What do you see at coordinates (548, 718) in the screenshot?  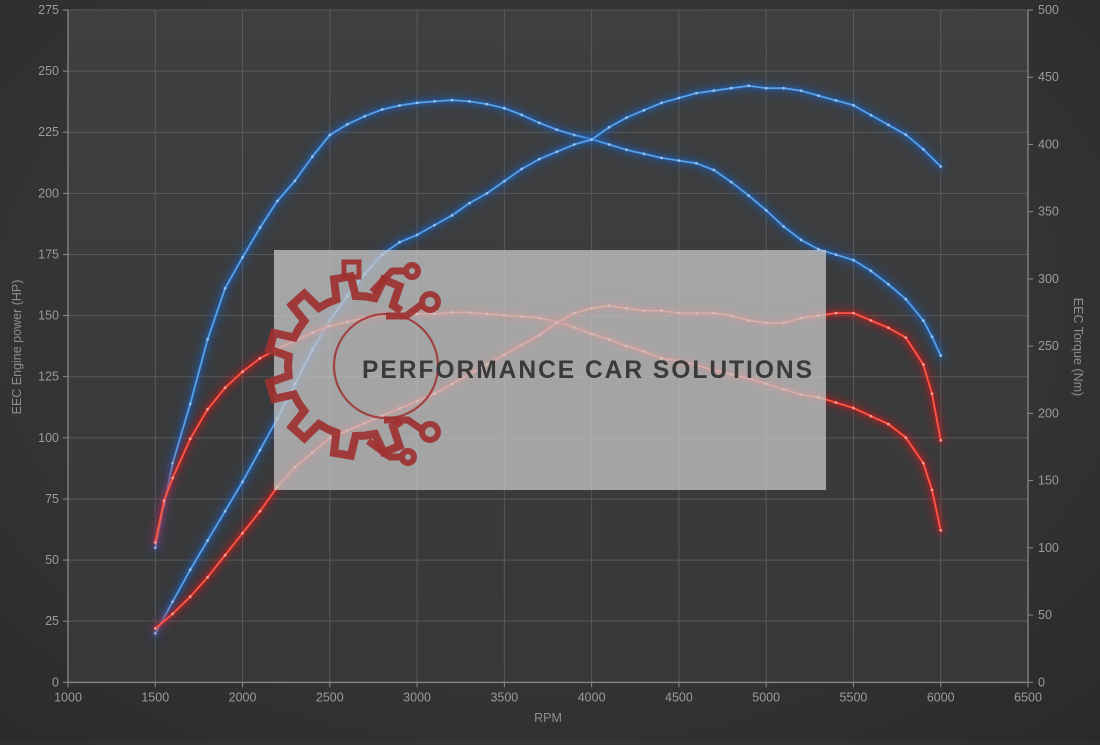 I see `x-axis-title: RPM` at bounding box center [548, 718].